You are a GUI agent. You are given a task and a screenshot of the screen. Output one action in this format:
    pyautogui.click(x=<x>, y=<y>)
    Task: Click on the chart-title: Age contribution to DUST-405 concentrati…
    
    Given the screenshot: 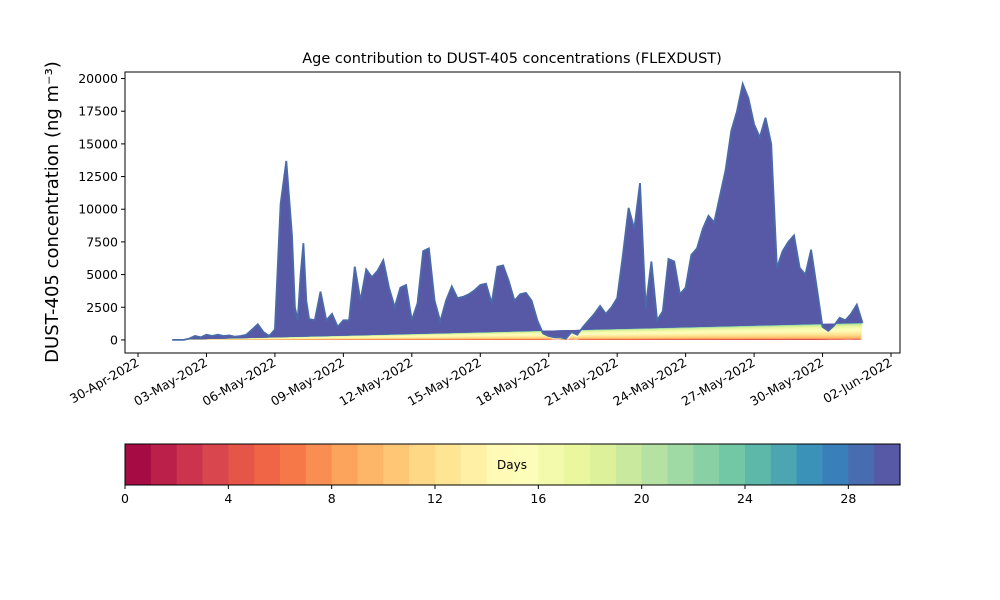 What is the action you would take?
    pyautogui.click(x=512, y=59)
    